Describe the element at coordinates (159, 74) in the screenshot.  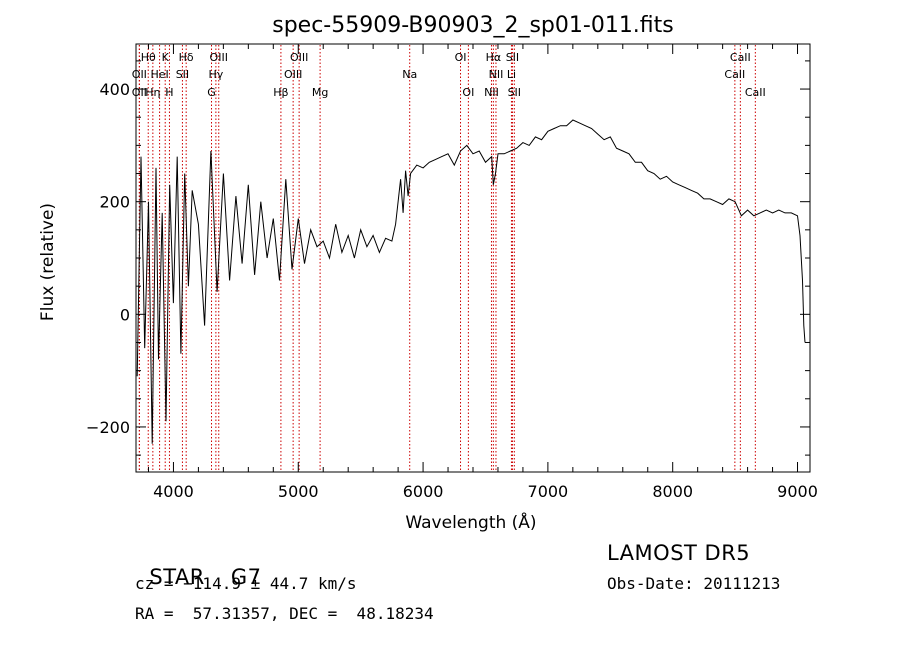
I see `line-marker-label: HeI` at that location.